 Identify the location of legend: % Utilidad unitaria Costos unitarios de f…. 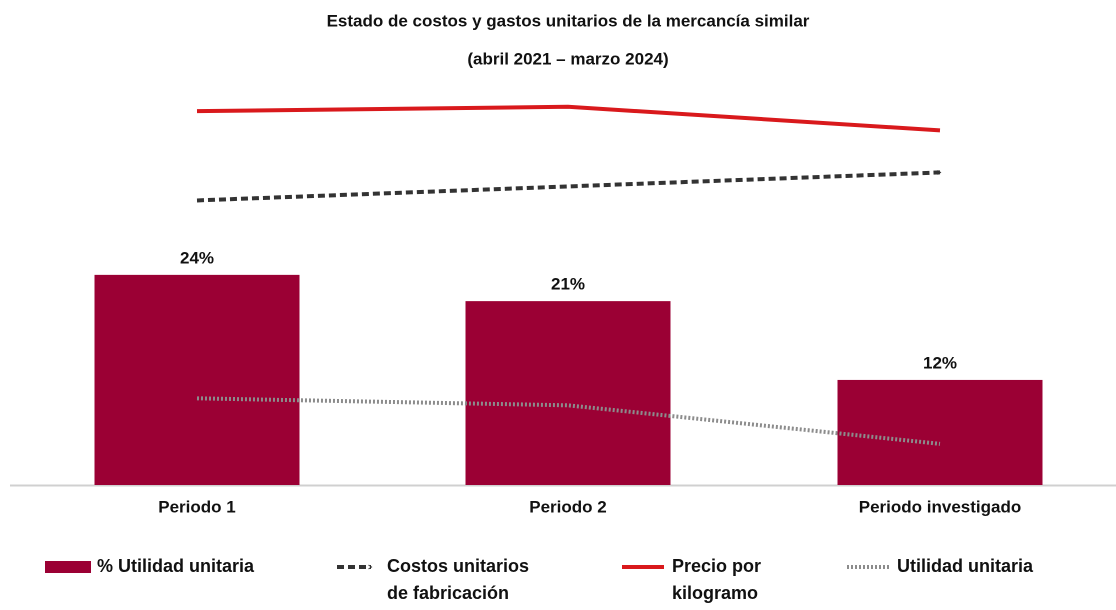
(558, 581).